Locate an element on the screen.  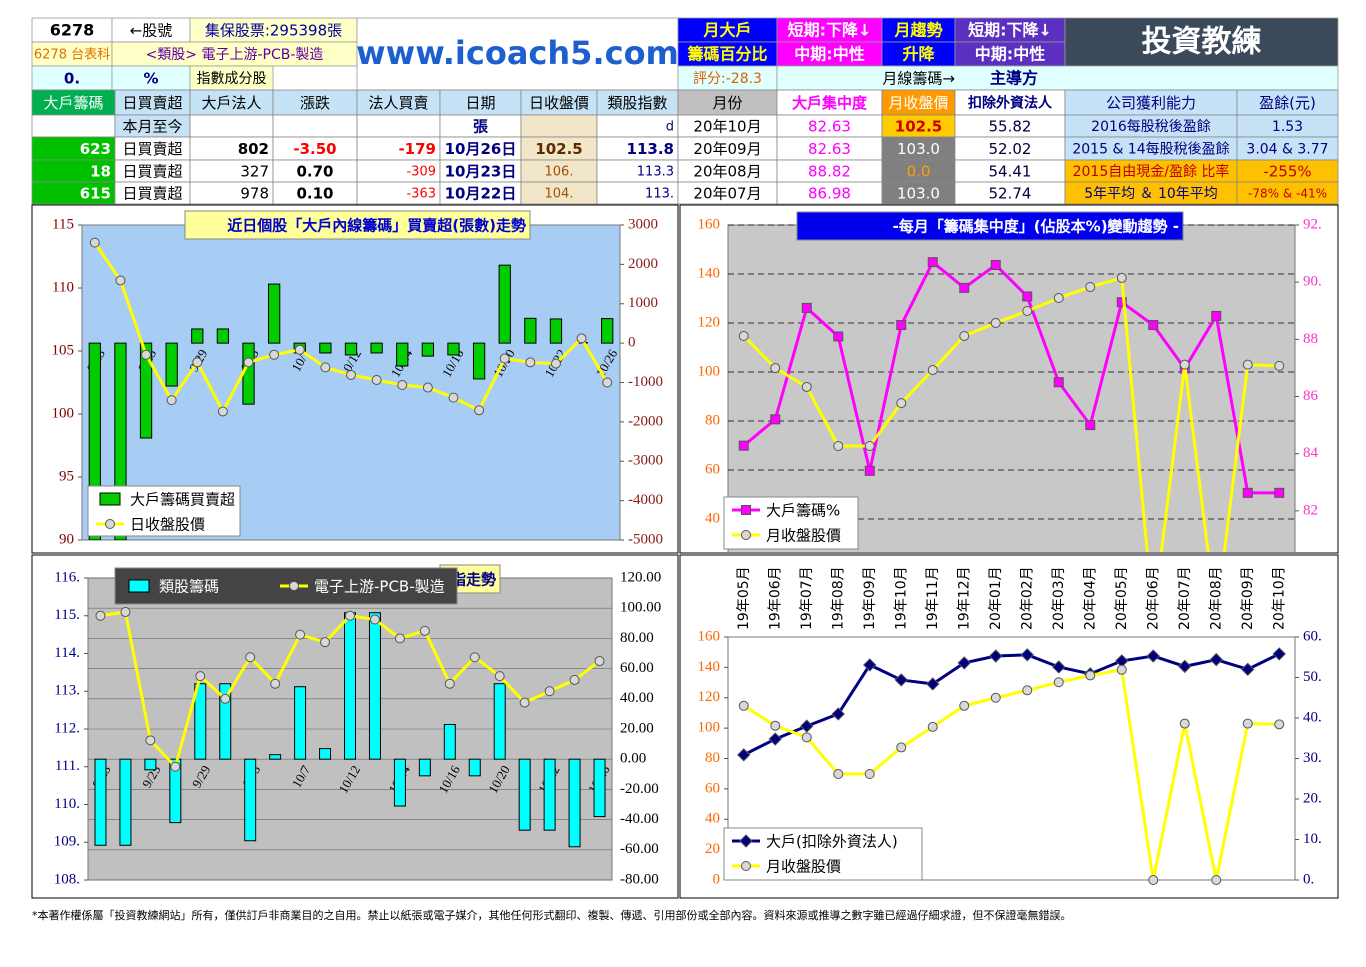
y2-tick-label: 0. is located at coordinates (1308, 879).